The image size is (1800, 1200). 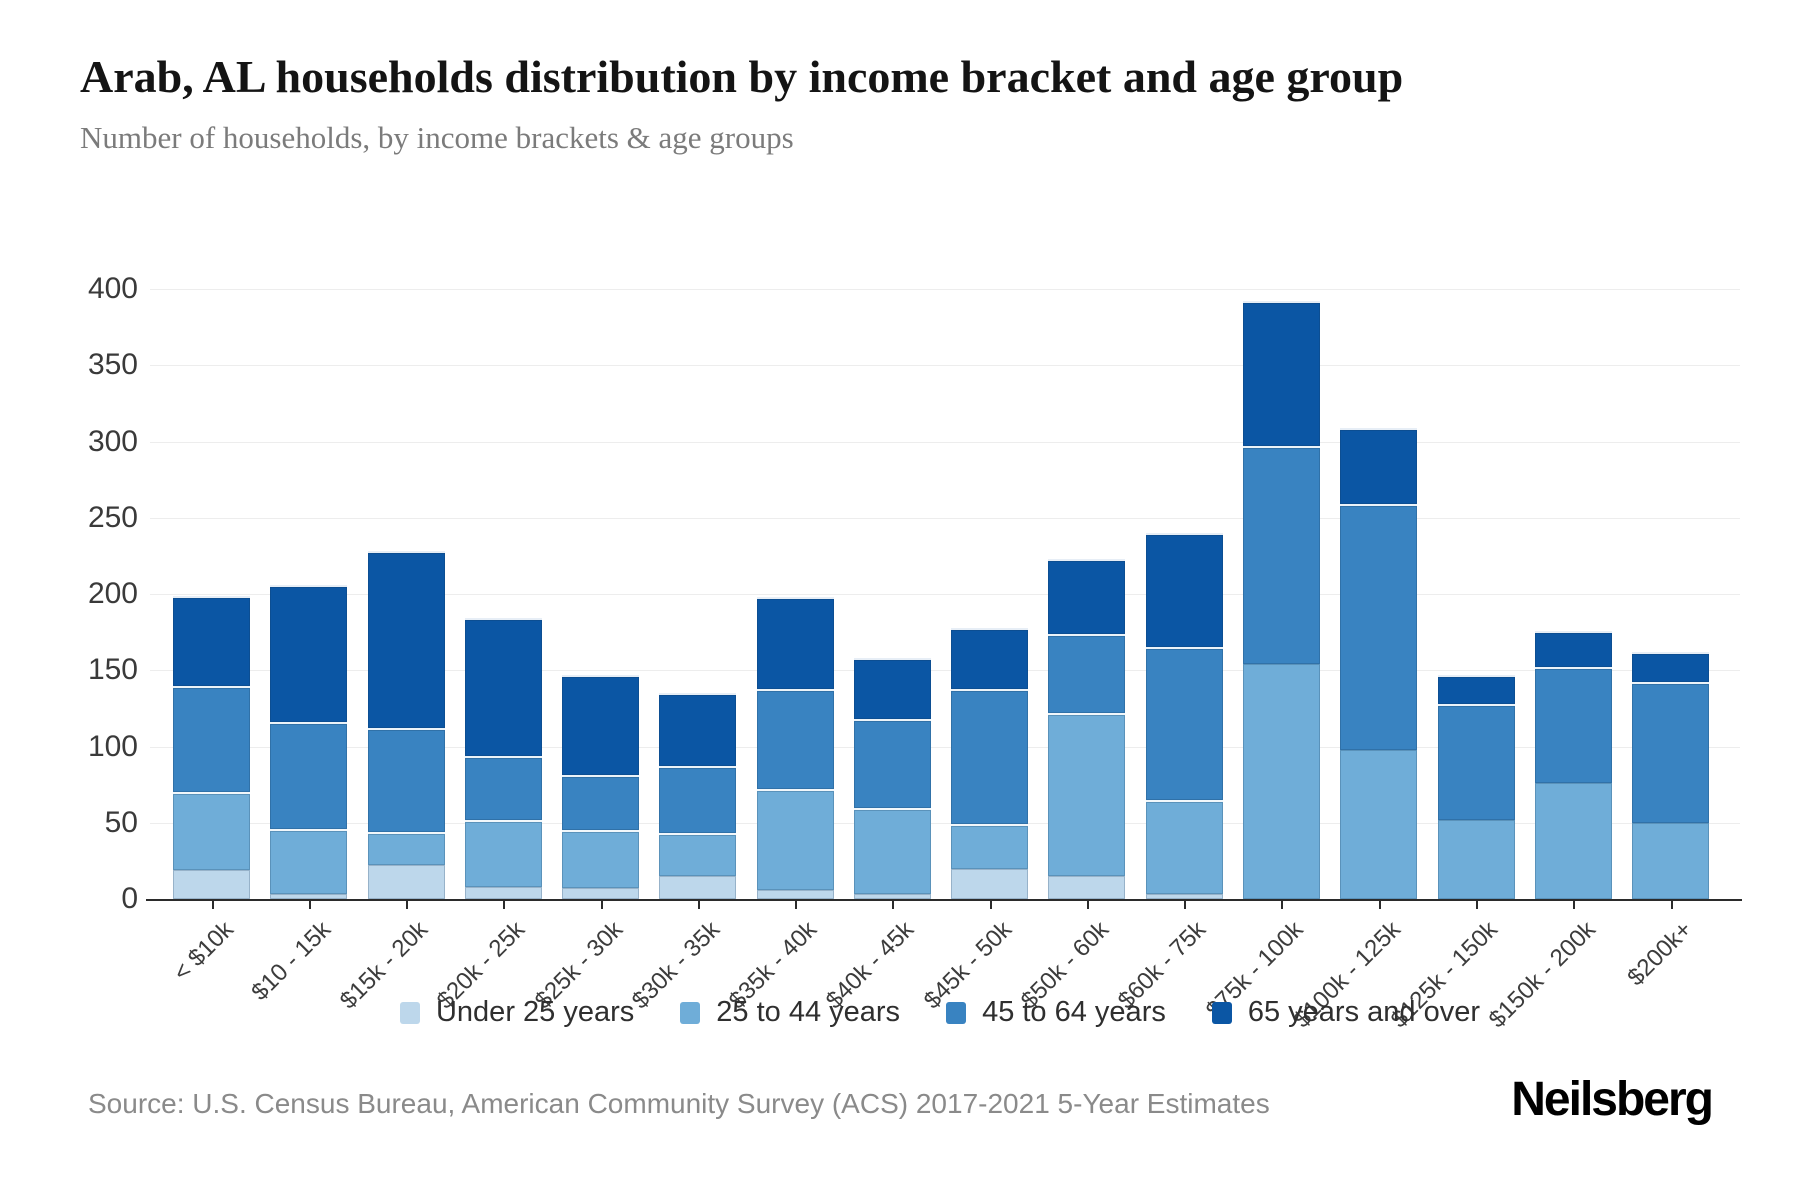 I want to click on legend-item-label: Under 25 years, so click(x=535, y=1012).